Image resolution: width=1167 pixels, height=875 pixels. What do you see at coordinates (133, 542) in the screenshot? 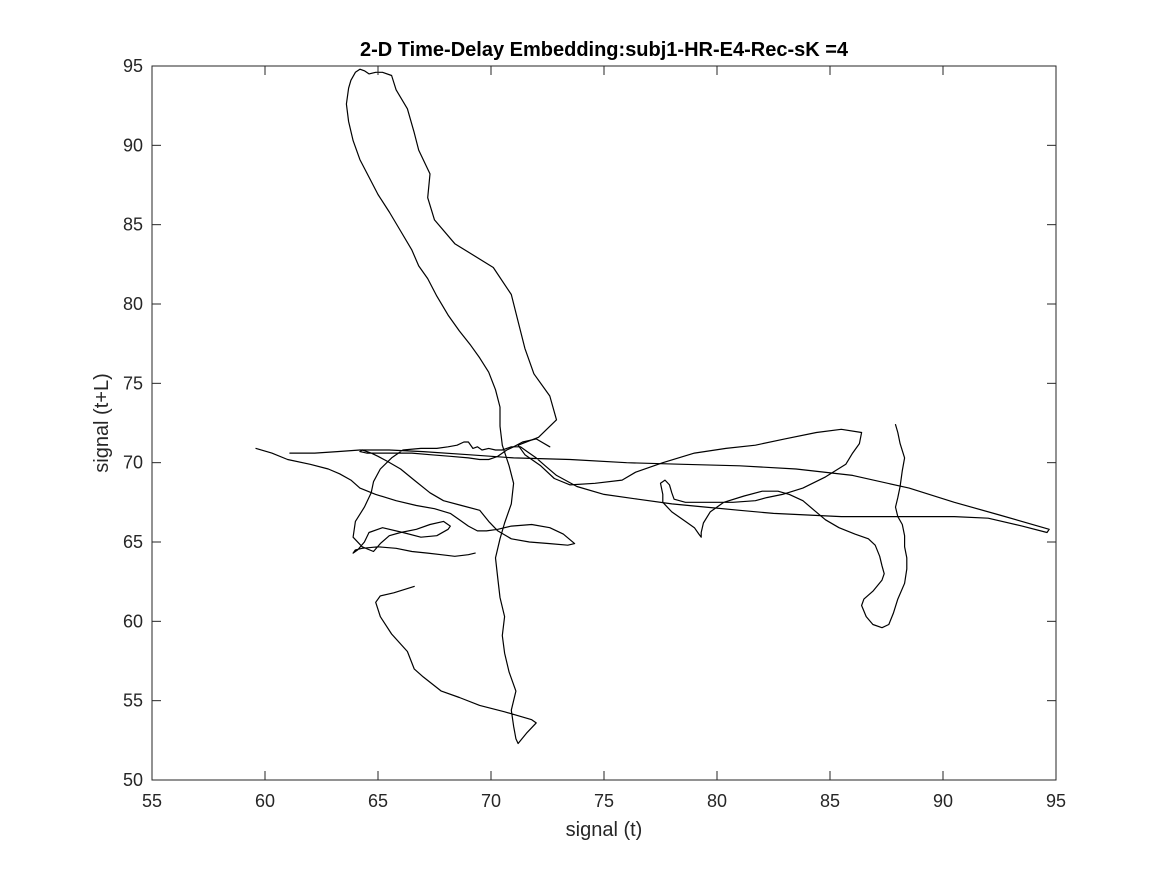
I see `y-tick-label: 65` at bounding box center [133, 542].